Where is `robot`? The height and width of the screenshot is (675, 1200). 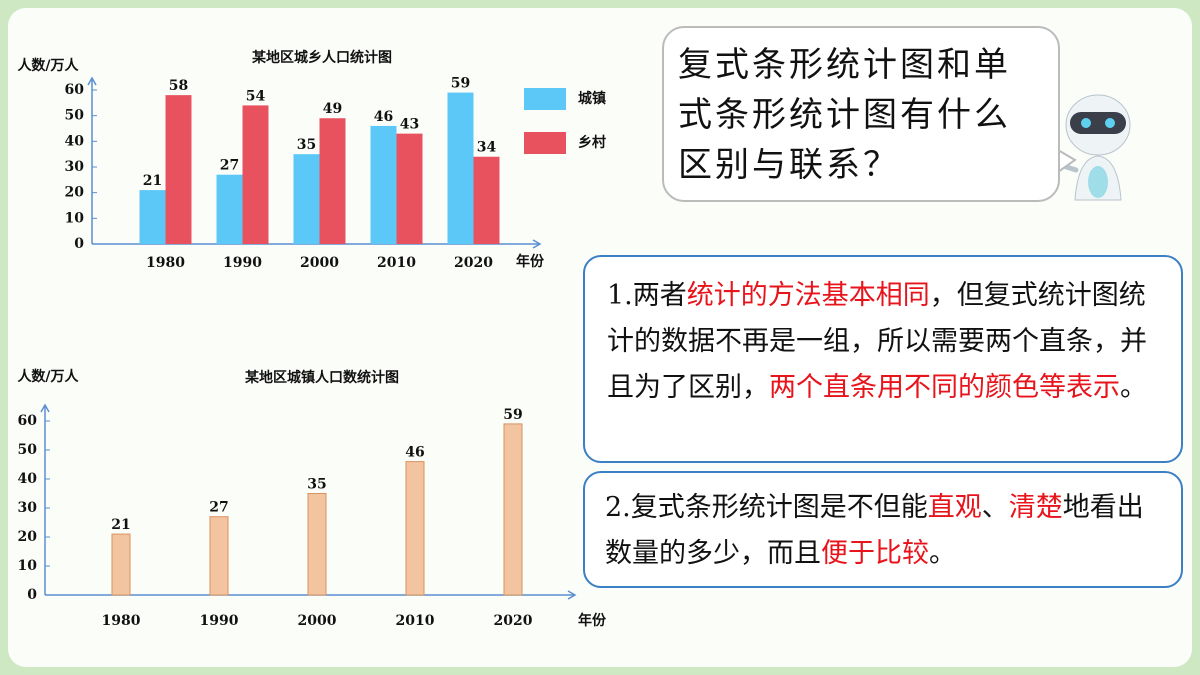
robot is located at coordinates (1086, 147).